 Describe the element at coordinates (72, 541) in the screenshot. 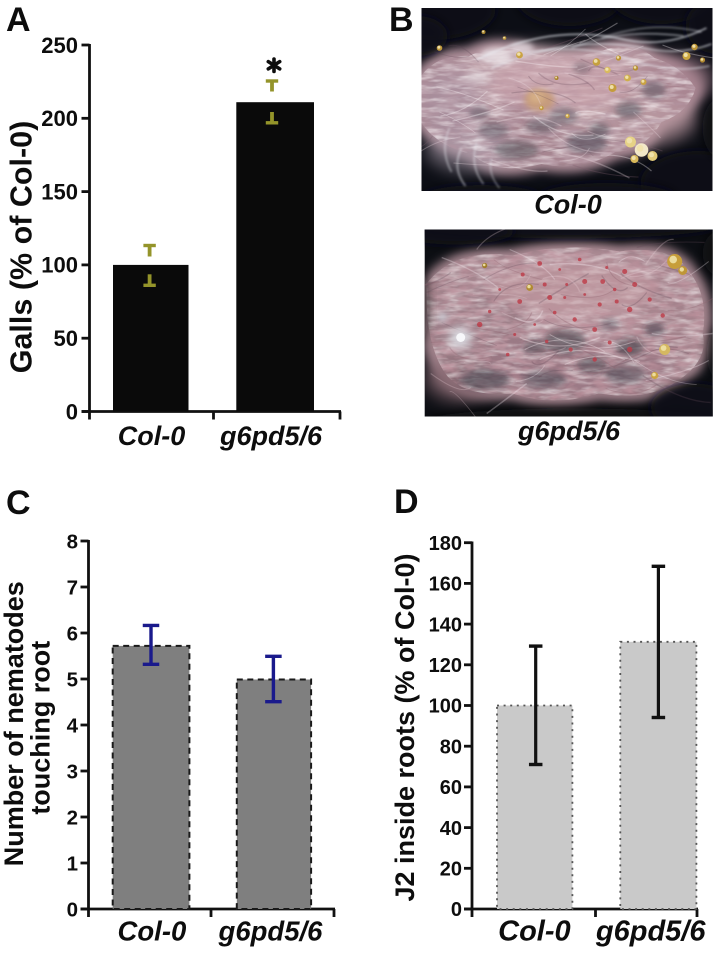

I see `svg-text: 8` at that location.